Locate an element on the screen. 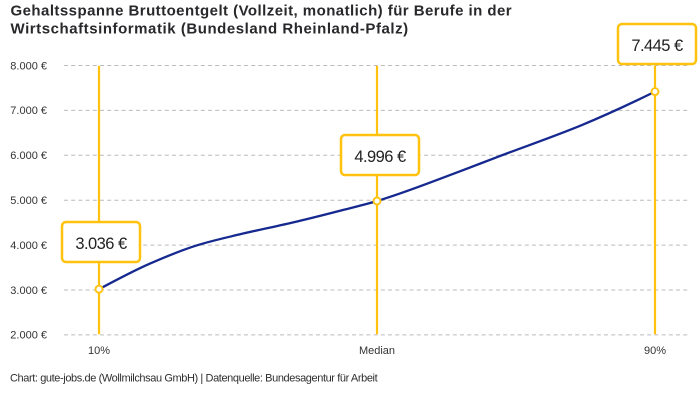 This screenshot has height=405, width=700. svg-text: 7.445 € is located at coordinates (657, 46).